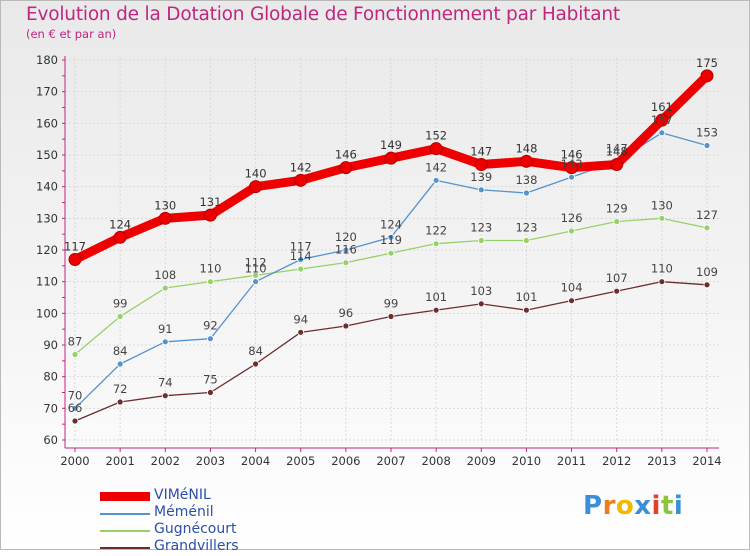 The width and height of the screenshot is (750, 556). Describe the element at coordinates (256, 174) in the screenshot. I see `data-label: 140` at that location.